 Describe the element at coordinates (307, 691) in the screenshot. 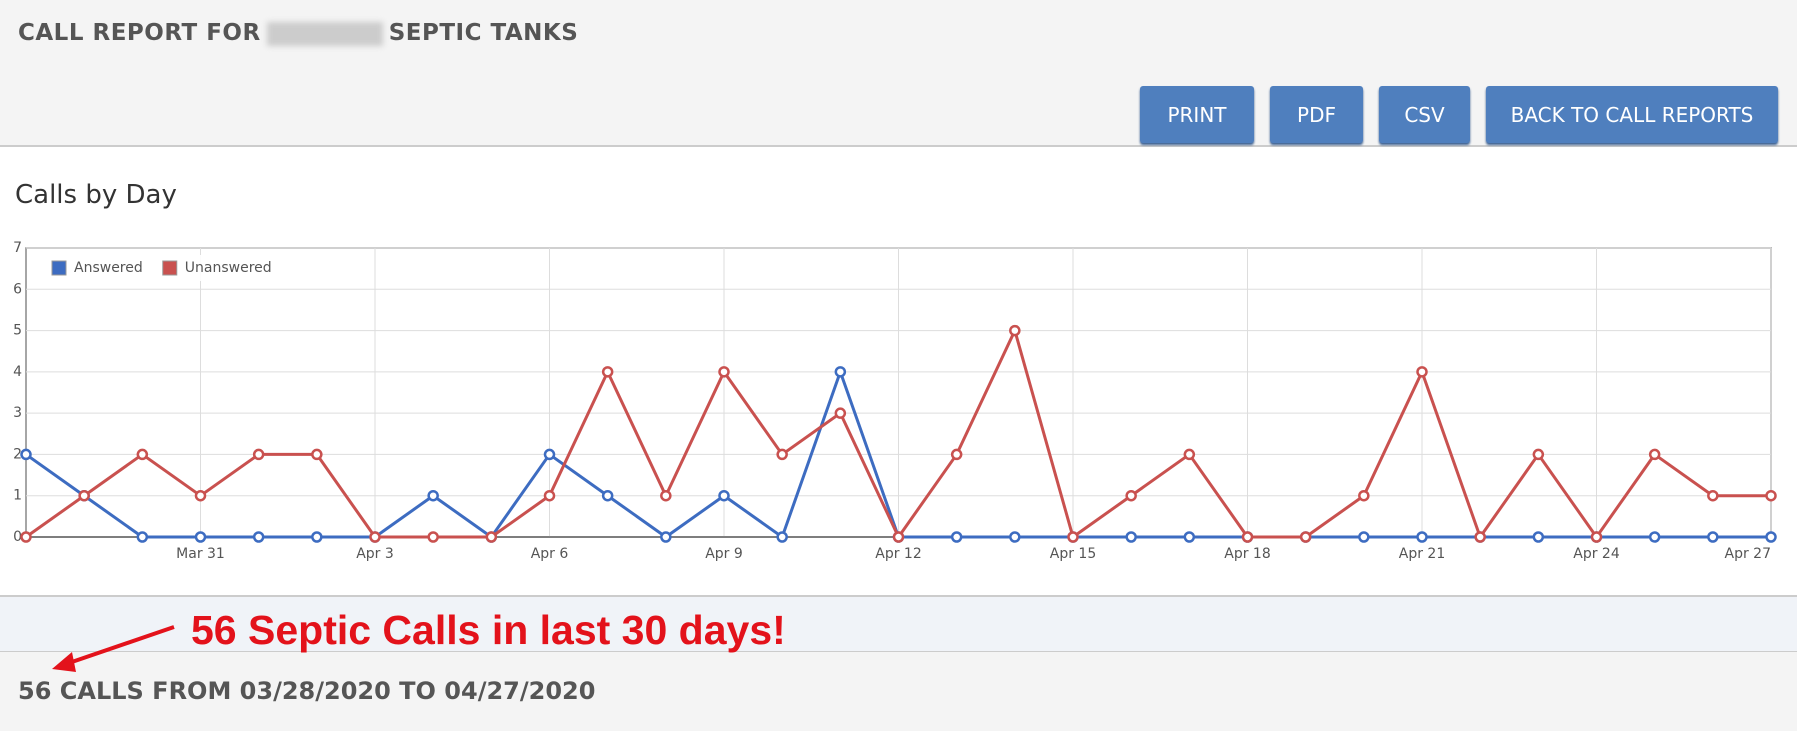

I see `footer-text: 56 CALLS FROM 03/28/2020 TO 04/27/2020` at that location.